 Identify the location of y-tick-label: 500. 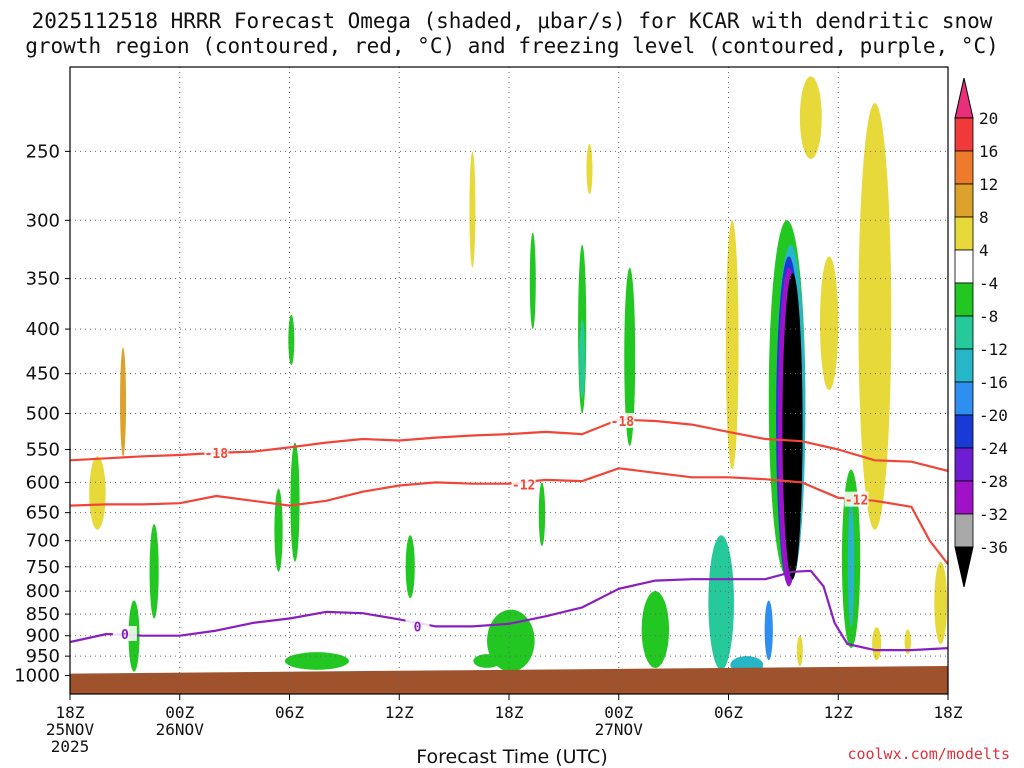
(43, 413).